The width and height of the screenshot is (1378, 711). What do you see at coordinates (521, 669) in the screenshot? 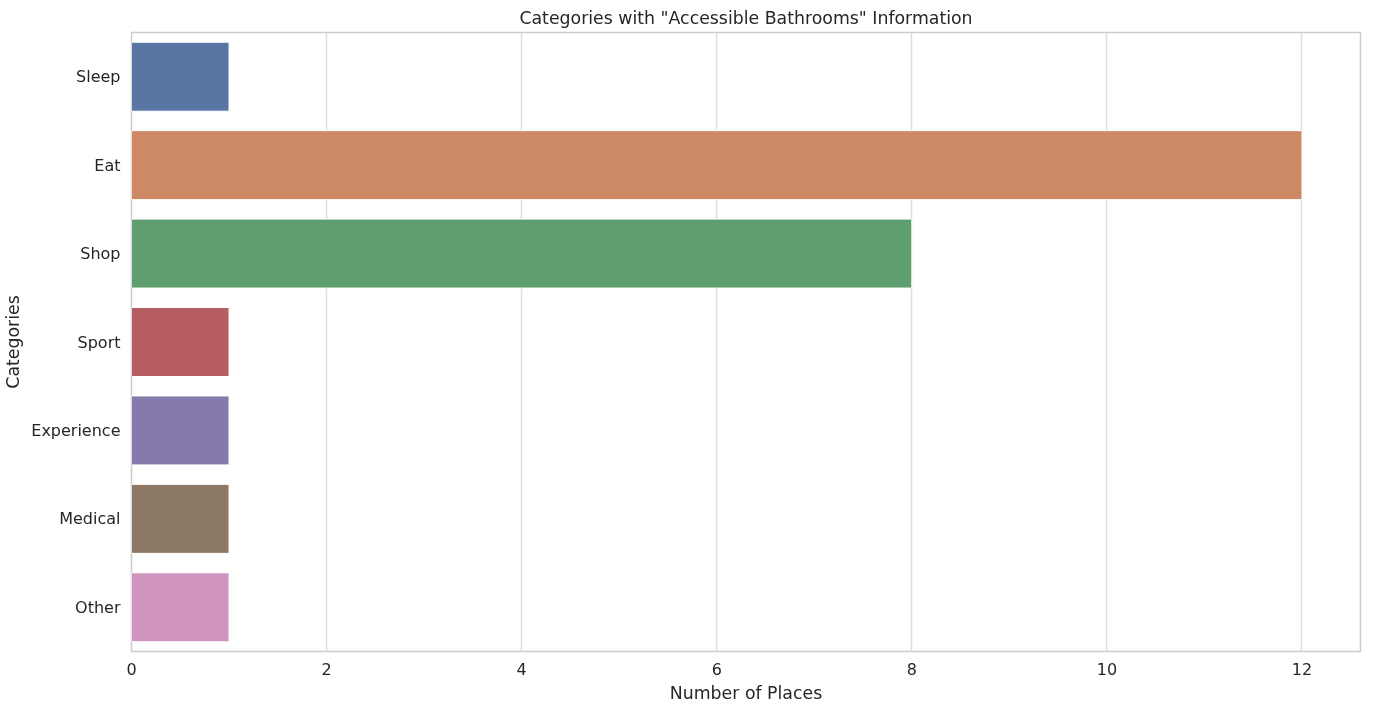
I see `x-tick-label: 4` at bounding box center [521, 669].